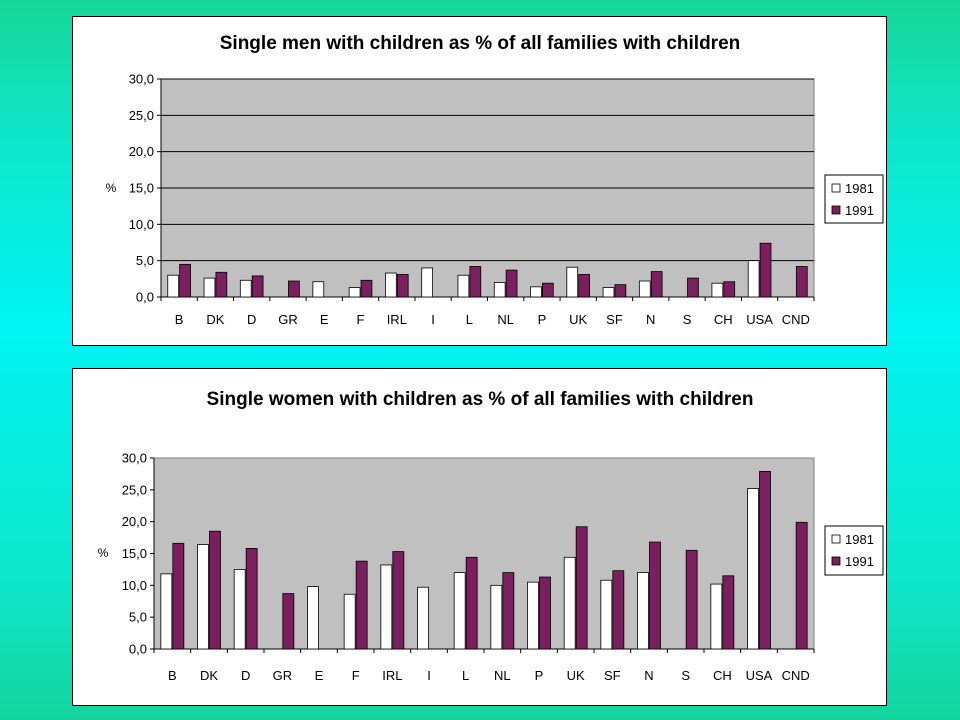  What do you see at coordinates (366, 288) in the screenshot?
I see `bar-1991-f` at bounding box center [366, 288].